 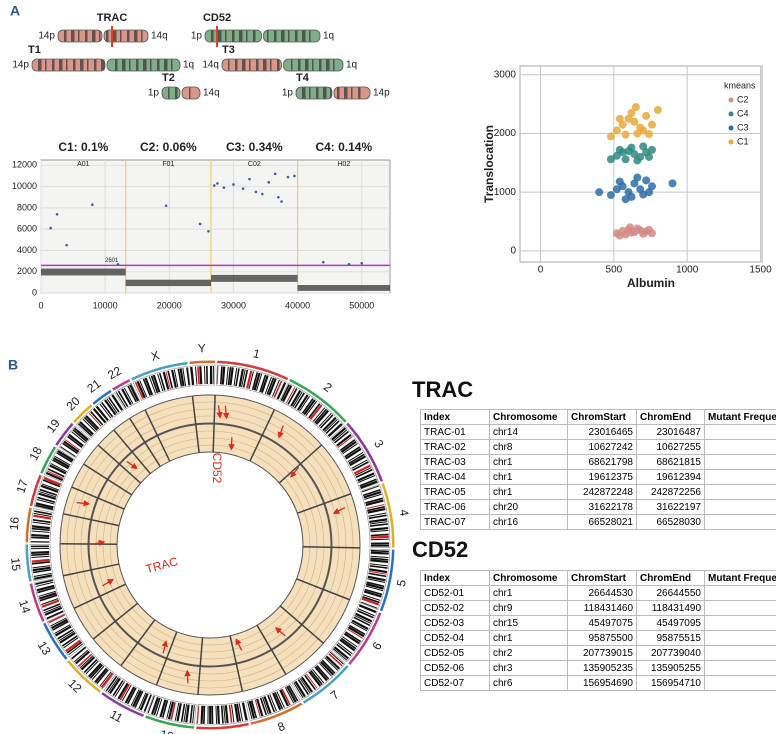 I want to click on y-tick-label: 10000, so click(x=24, y=186).